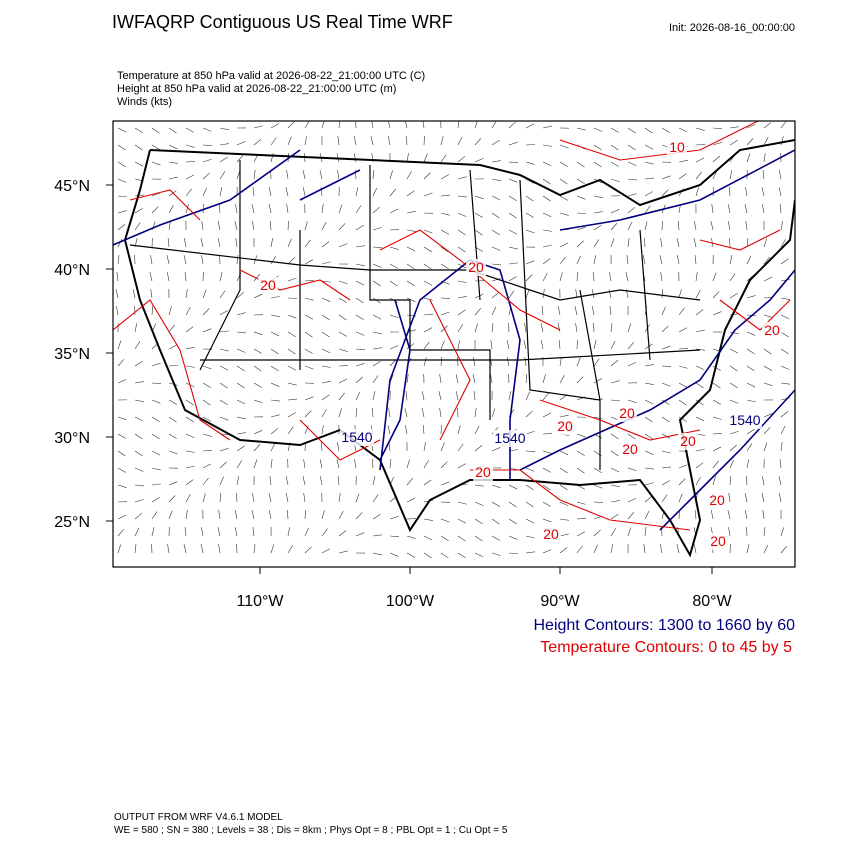 This screenshot has height=855, width=850. What do you see at coordinates (72, 354) in the screenshot?
I see `lat-label: 35°N` at bounding box center [72, 354].